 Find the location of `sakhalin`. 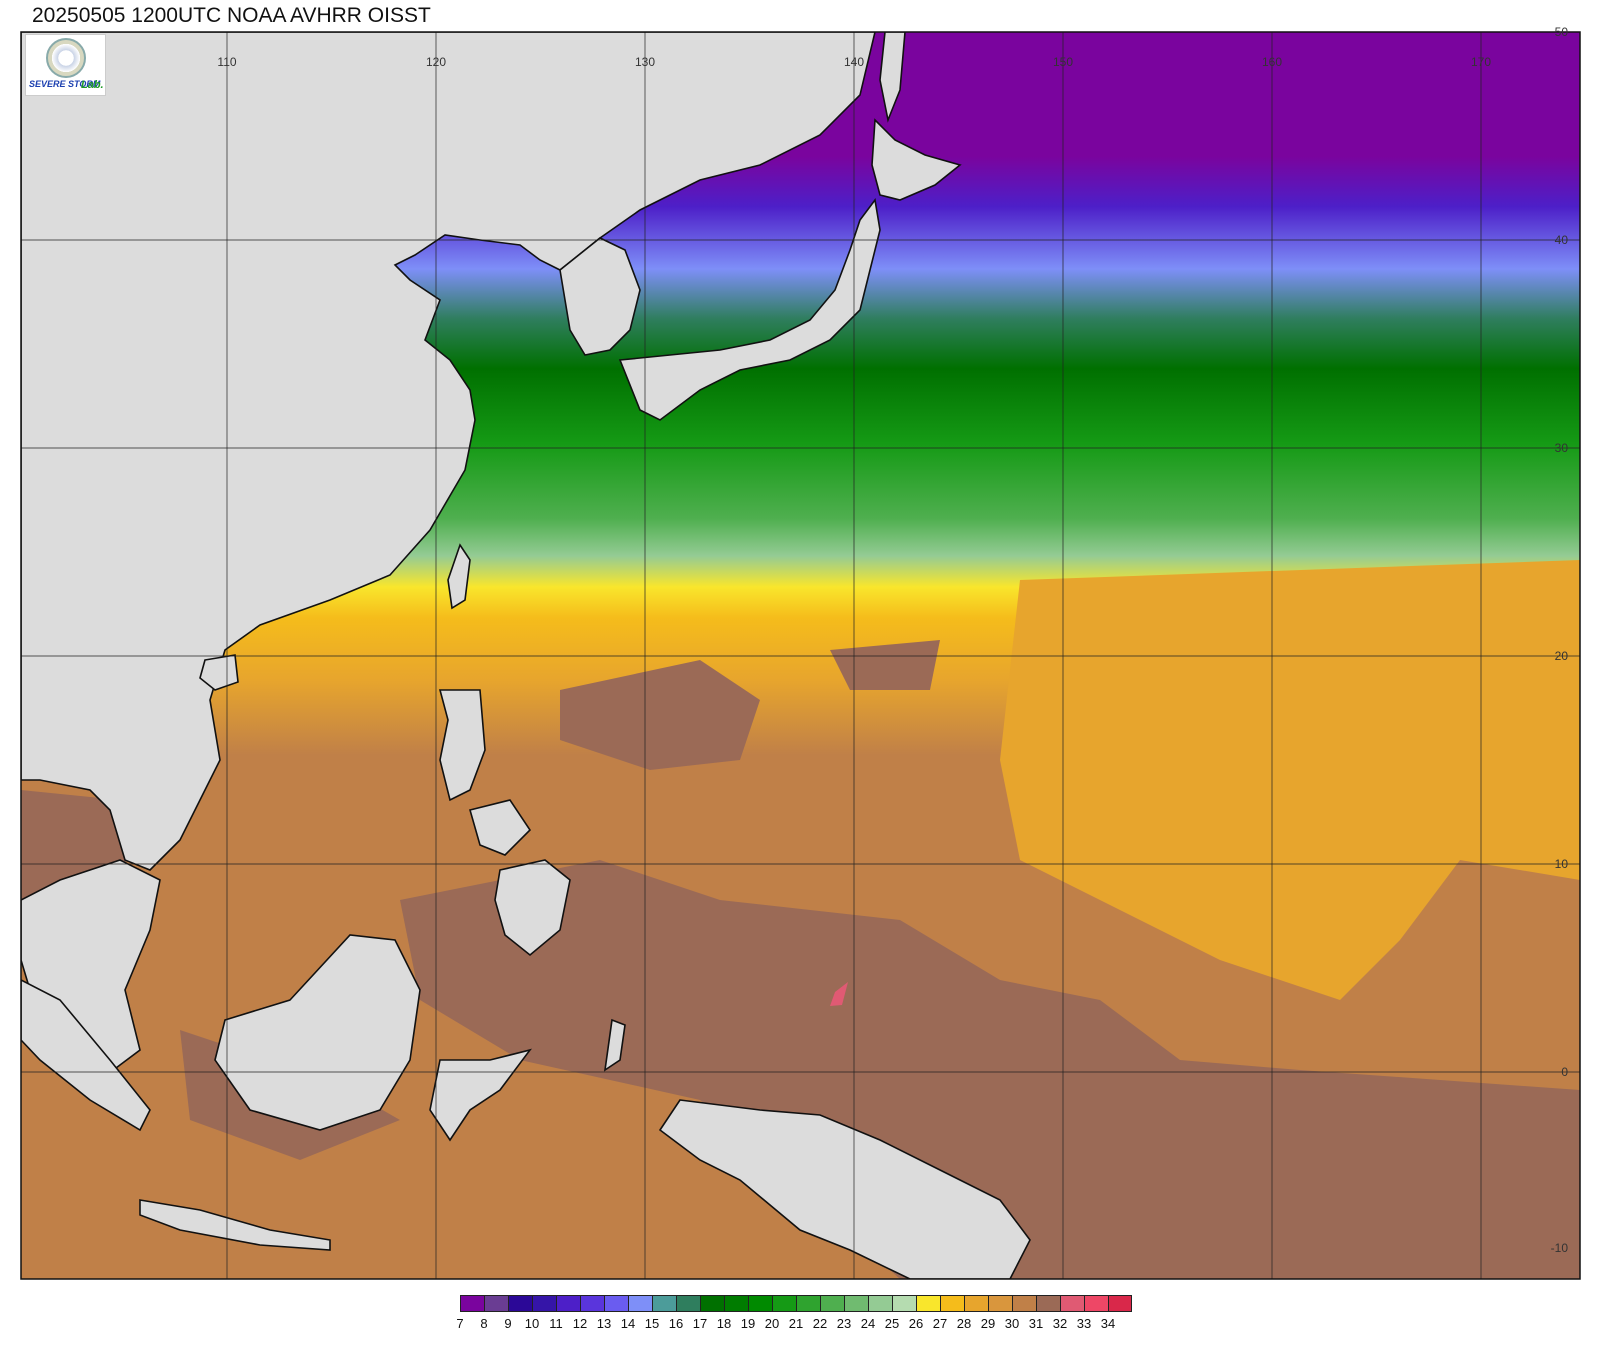

sakhalin is located at coordinates (892, 77).